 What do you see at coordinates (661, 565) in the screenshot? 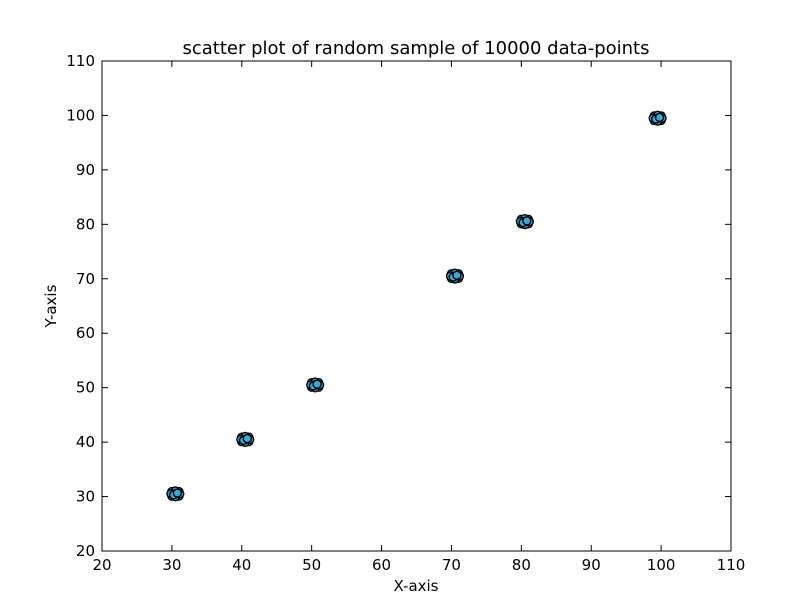
I see `x-tick-label: 100` at bounding box center [661, 565].